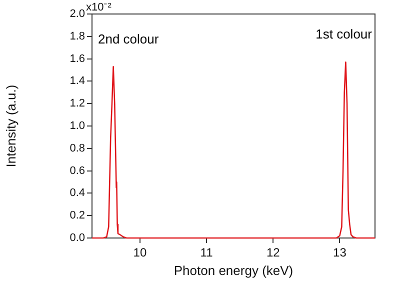 The height and width of the screenshot is (285, 400). What do you see at coordinates (77, 126) in the screenshot?
I see `y-tick-label: 1.0` at bounding box center [77, 126].